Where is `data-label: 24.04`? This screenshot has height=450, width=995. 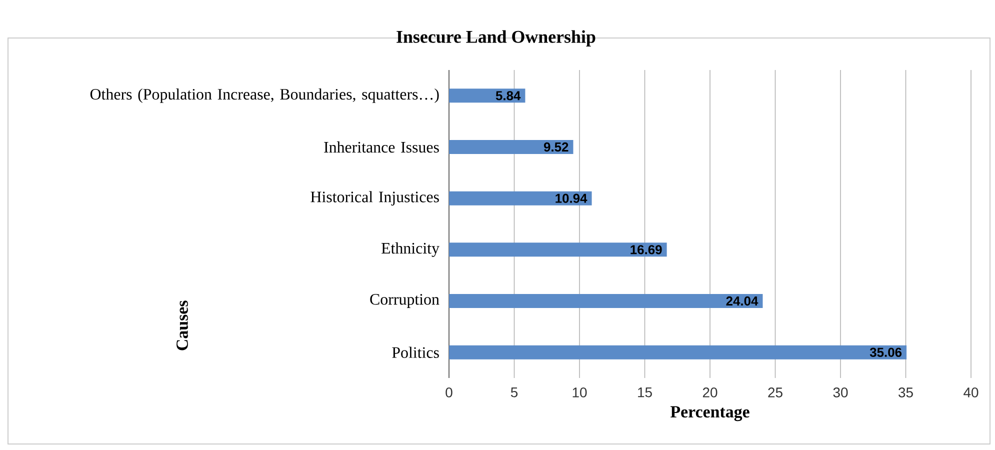
data-label: 24.04 is located at coordinates (742, 301).